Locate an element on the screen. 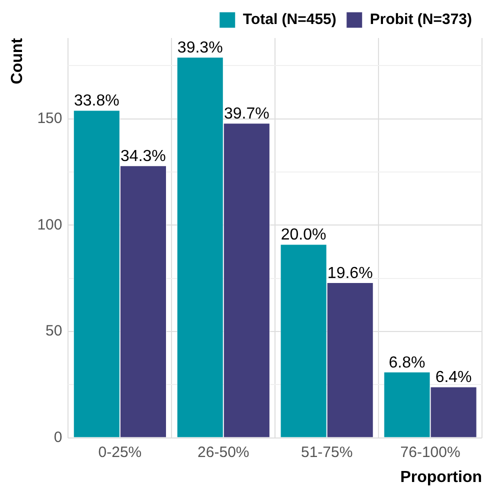 The height and width of the screenshot is (491, 494). y-tick-label: 50 is located at coordinates (54, 331).